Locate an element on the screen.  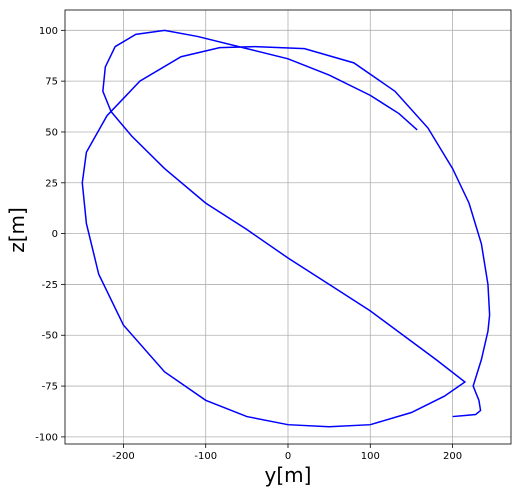
x-tick-label: 0 is located at coordinates (288, 456).